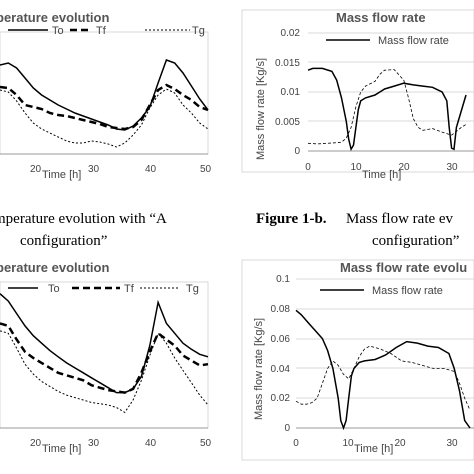 This screenshot has height=474, width=474. Describe the element at coordinates (291, 219) in the screenshot. I see `caption-right-label: Figure 1-b.` at that location.